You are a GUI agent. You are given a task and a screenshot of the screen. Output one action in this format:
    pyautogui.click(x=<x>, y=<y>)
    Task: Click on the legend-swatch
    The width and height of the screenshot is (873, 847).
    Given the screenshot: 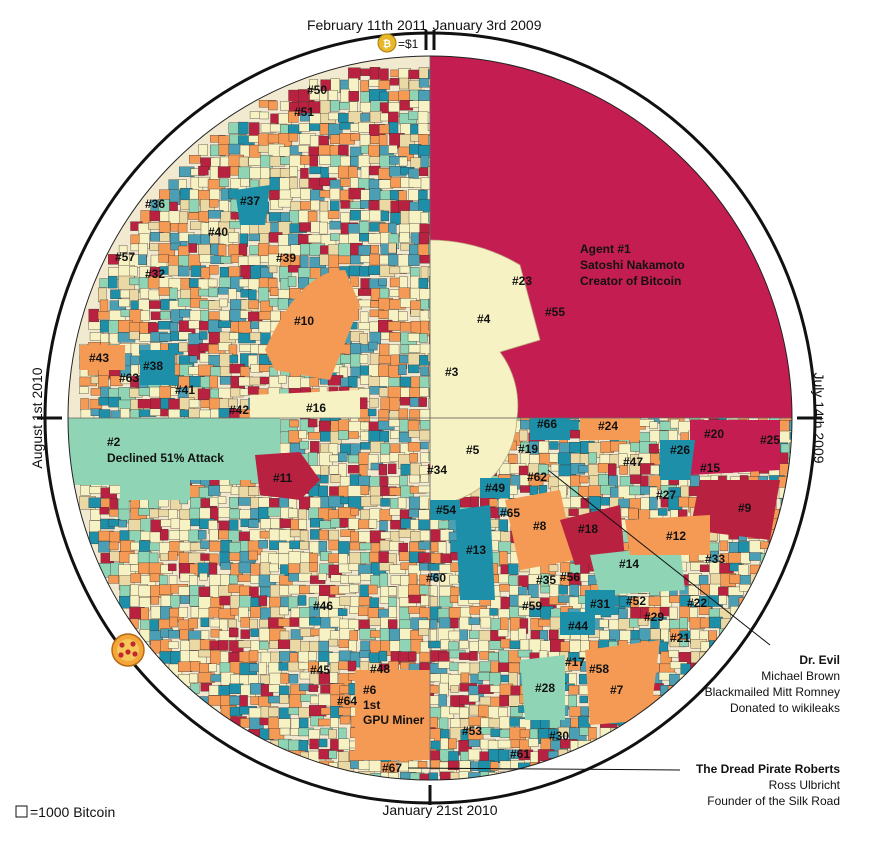 What is the action you would take?
    pyautogui.click(x=21, y=811)
    